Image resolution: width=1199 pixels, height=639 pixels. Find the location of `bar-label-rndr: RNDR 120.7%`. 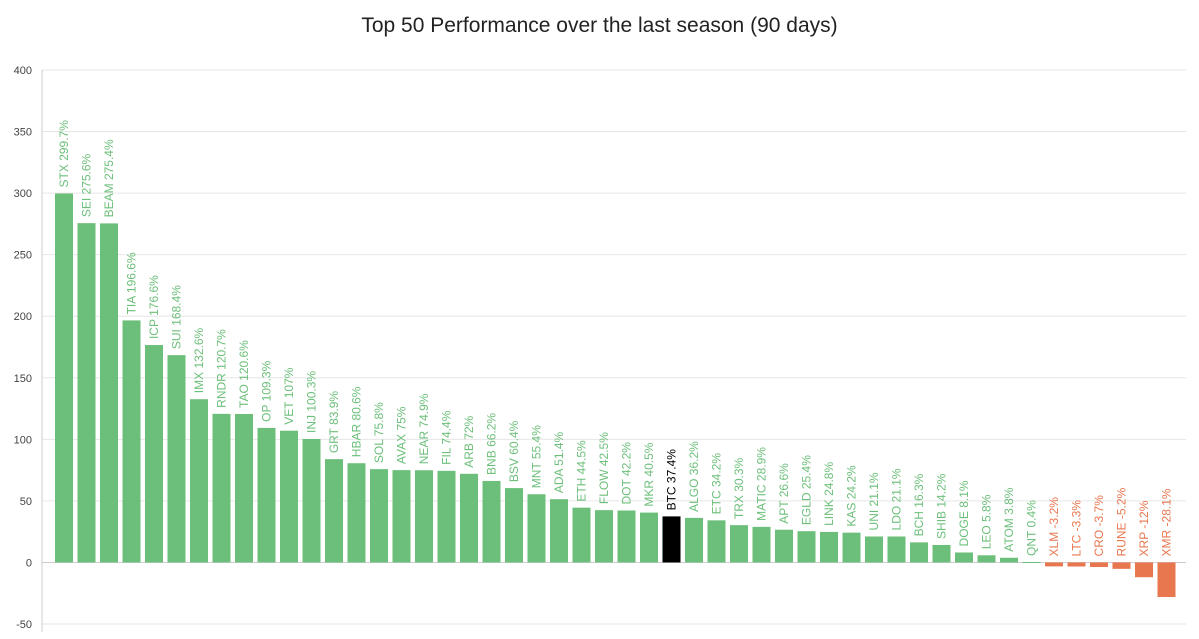

bar-label-rndr: RNDR 120.7% is located at coordinates (222, 368).